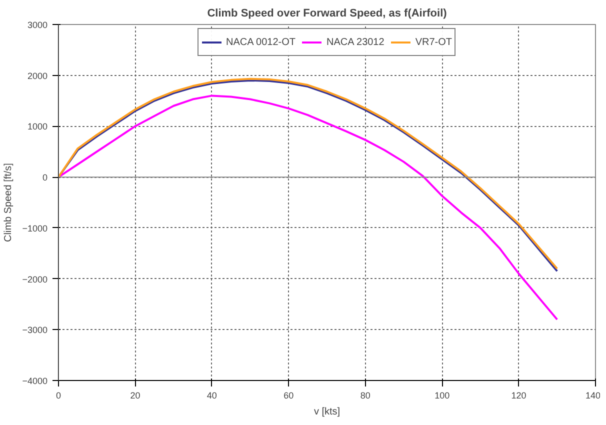  I want to click on x-tick-label: 40, so click(211, 395).